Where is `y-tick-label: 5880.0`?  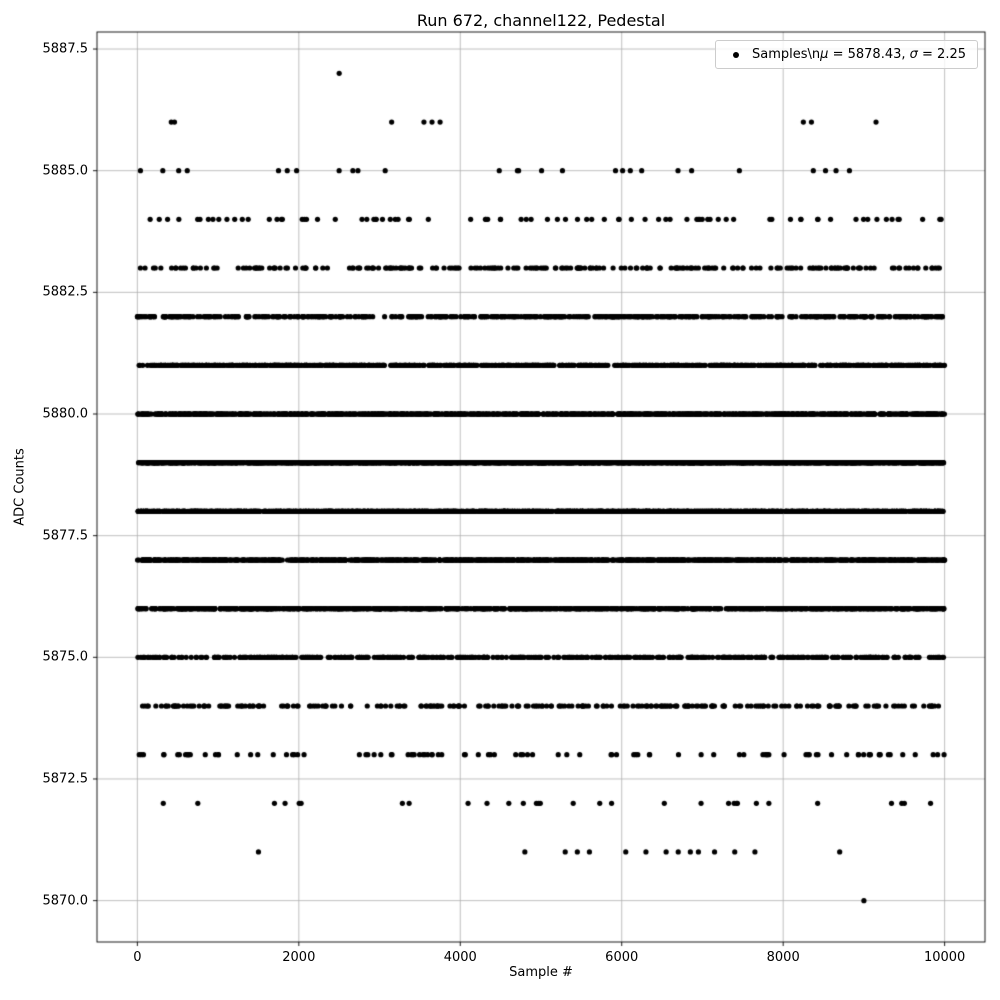
y-tick-label: 5880.0 is located at coordinates (65, 414).